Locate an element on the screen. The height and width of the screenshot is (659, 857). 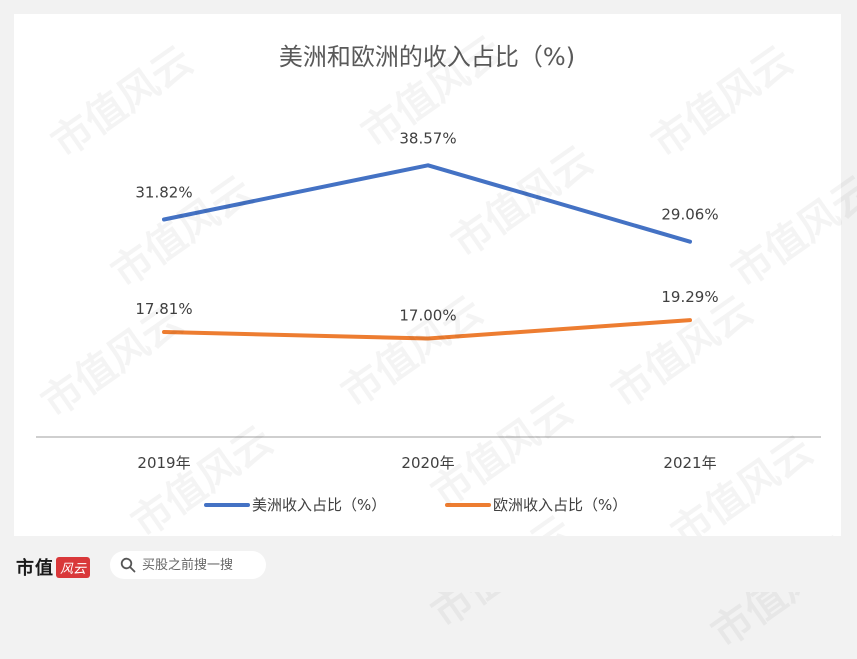
search-input is located at coordinates (202, 565).